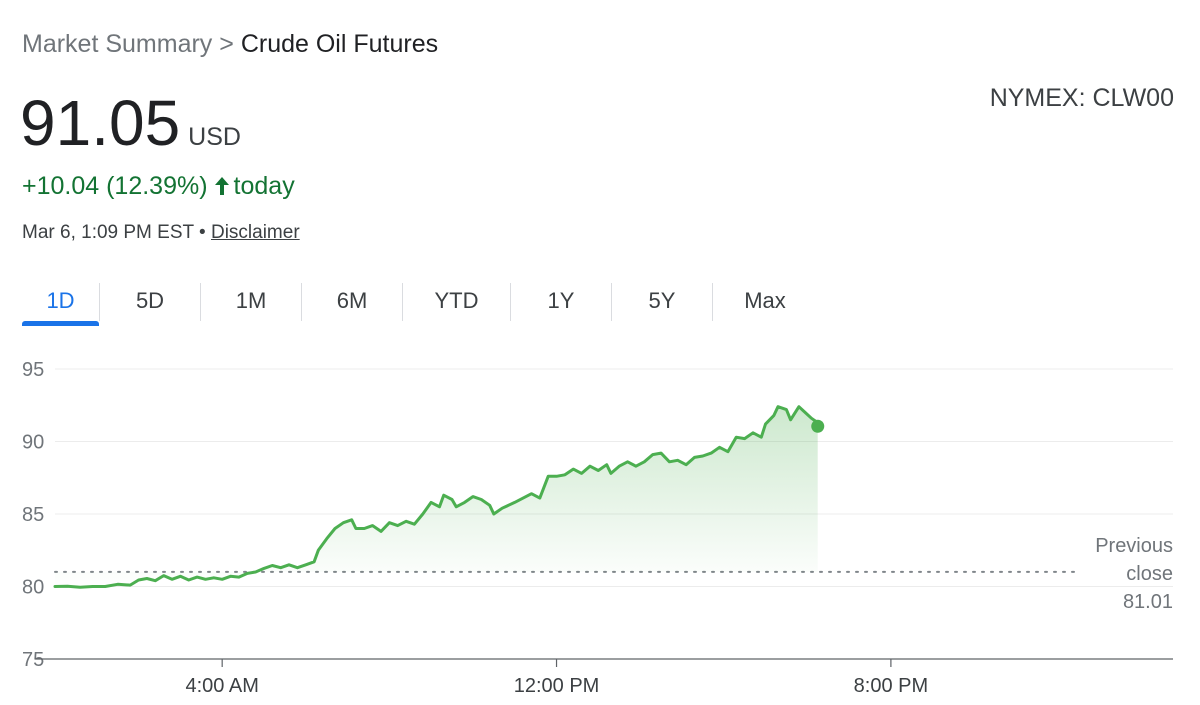 The image size is (1200, 705). I want to click on y-tick-label: 90, so click(33, 443).